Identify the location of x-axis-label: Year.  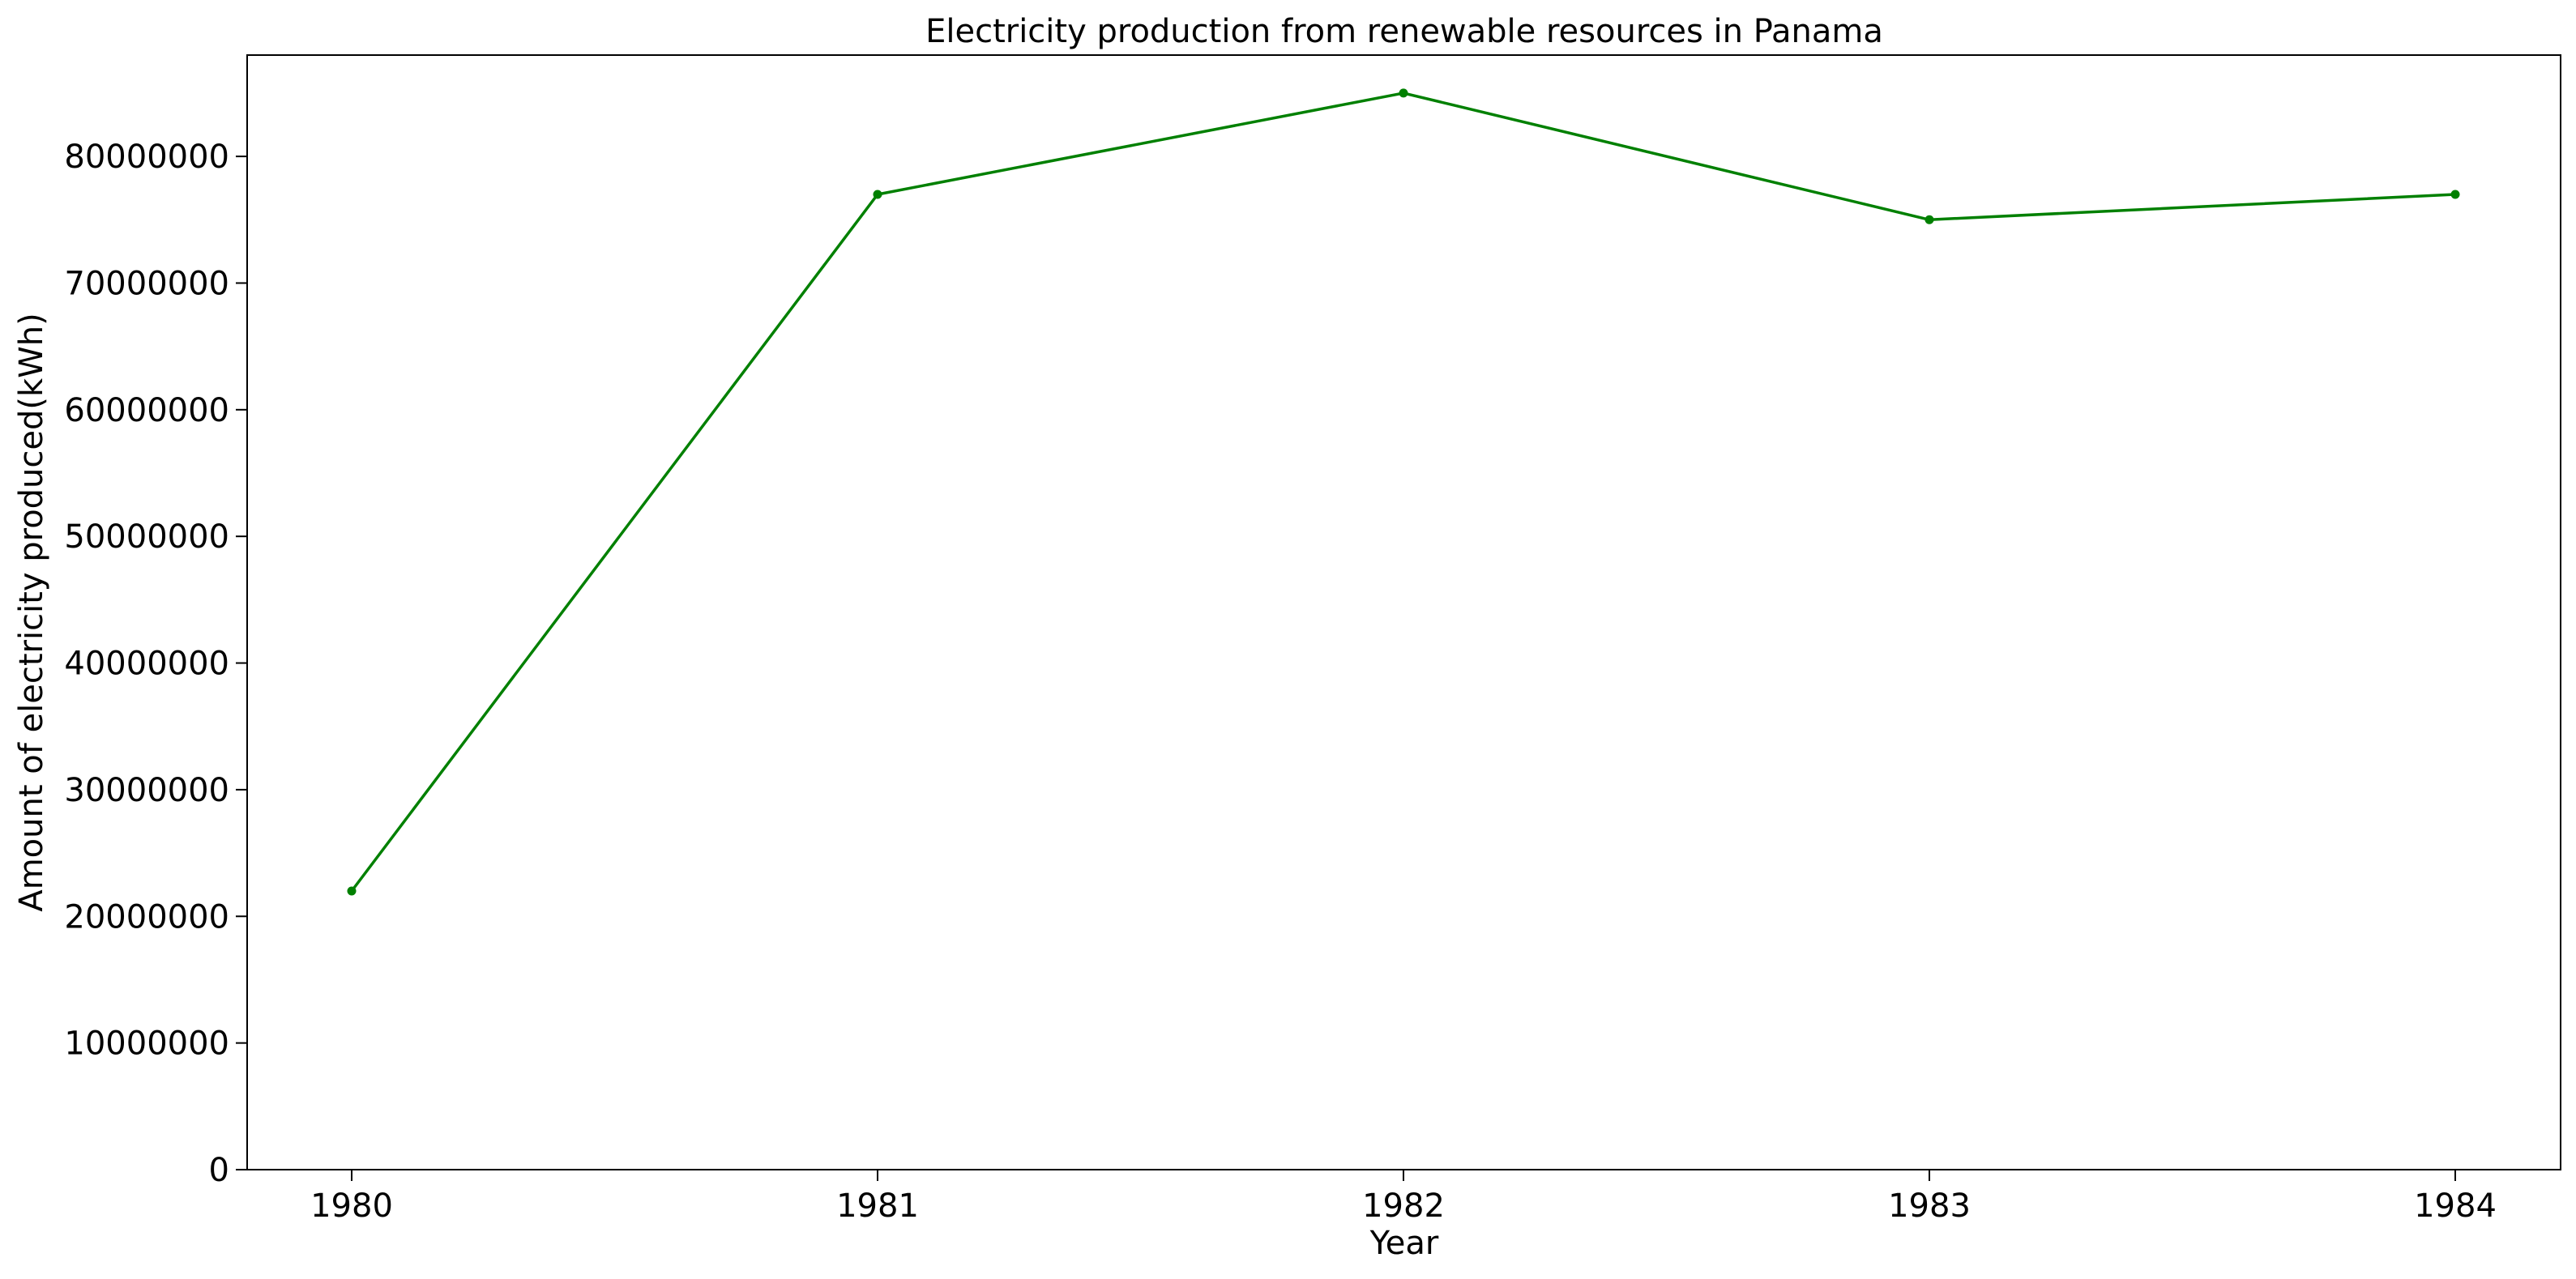
(1404, 1243).